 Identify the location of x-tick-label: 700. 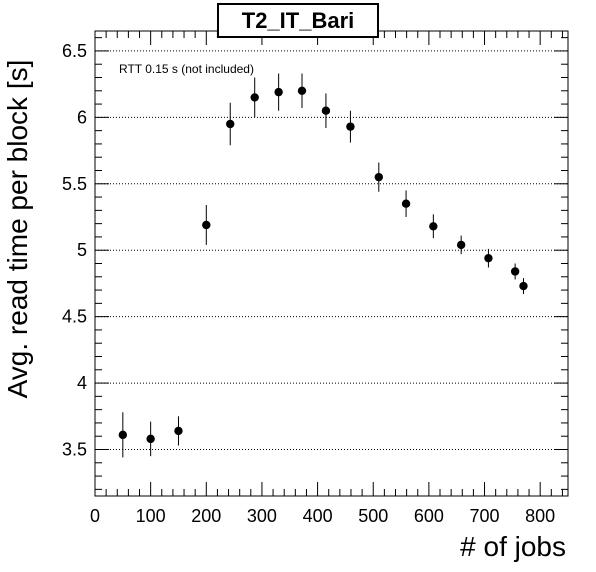
(485, 516).